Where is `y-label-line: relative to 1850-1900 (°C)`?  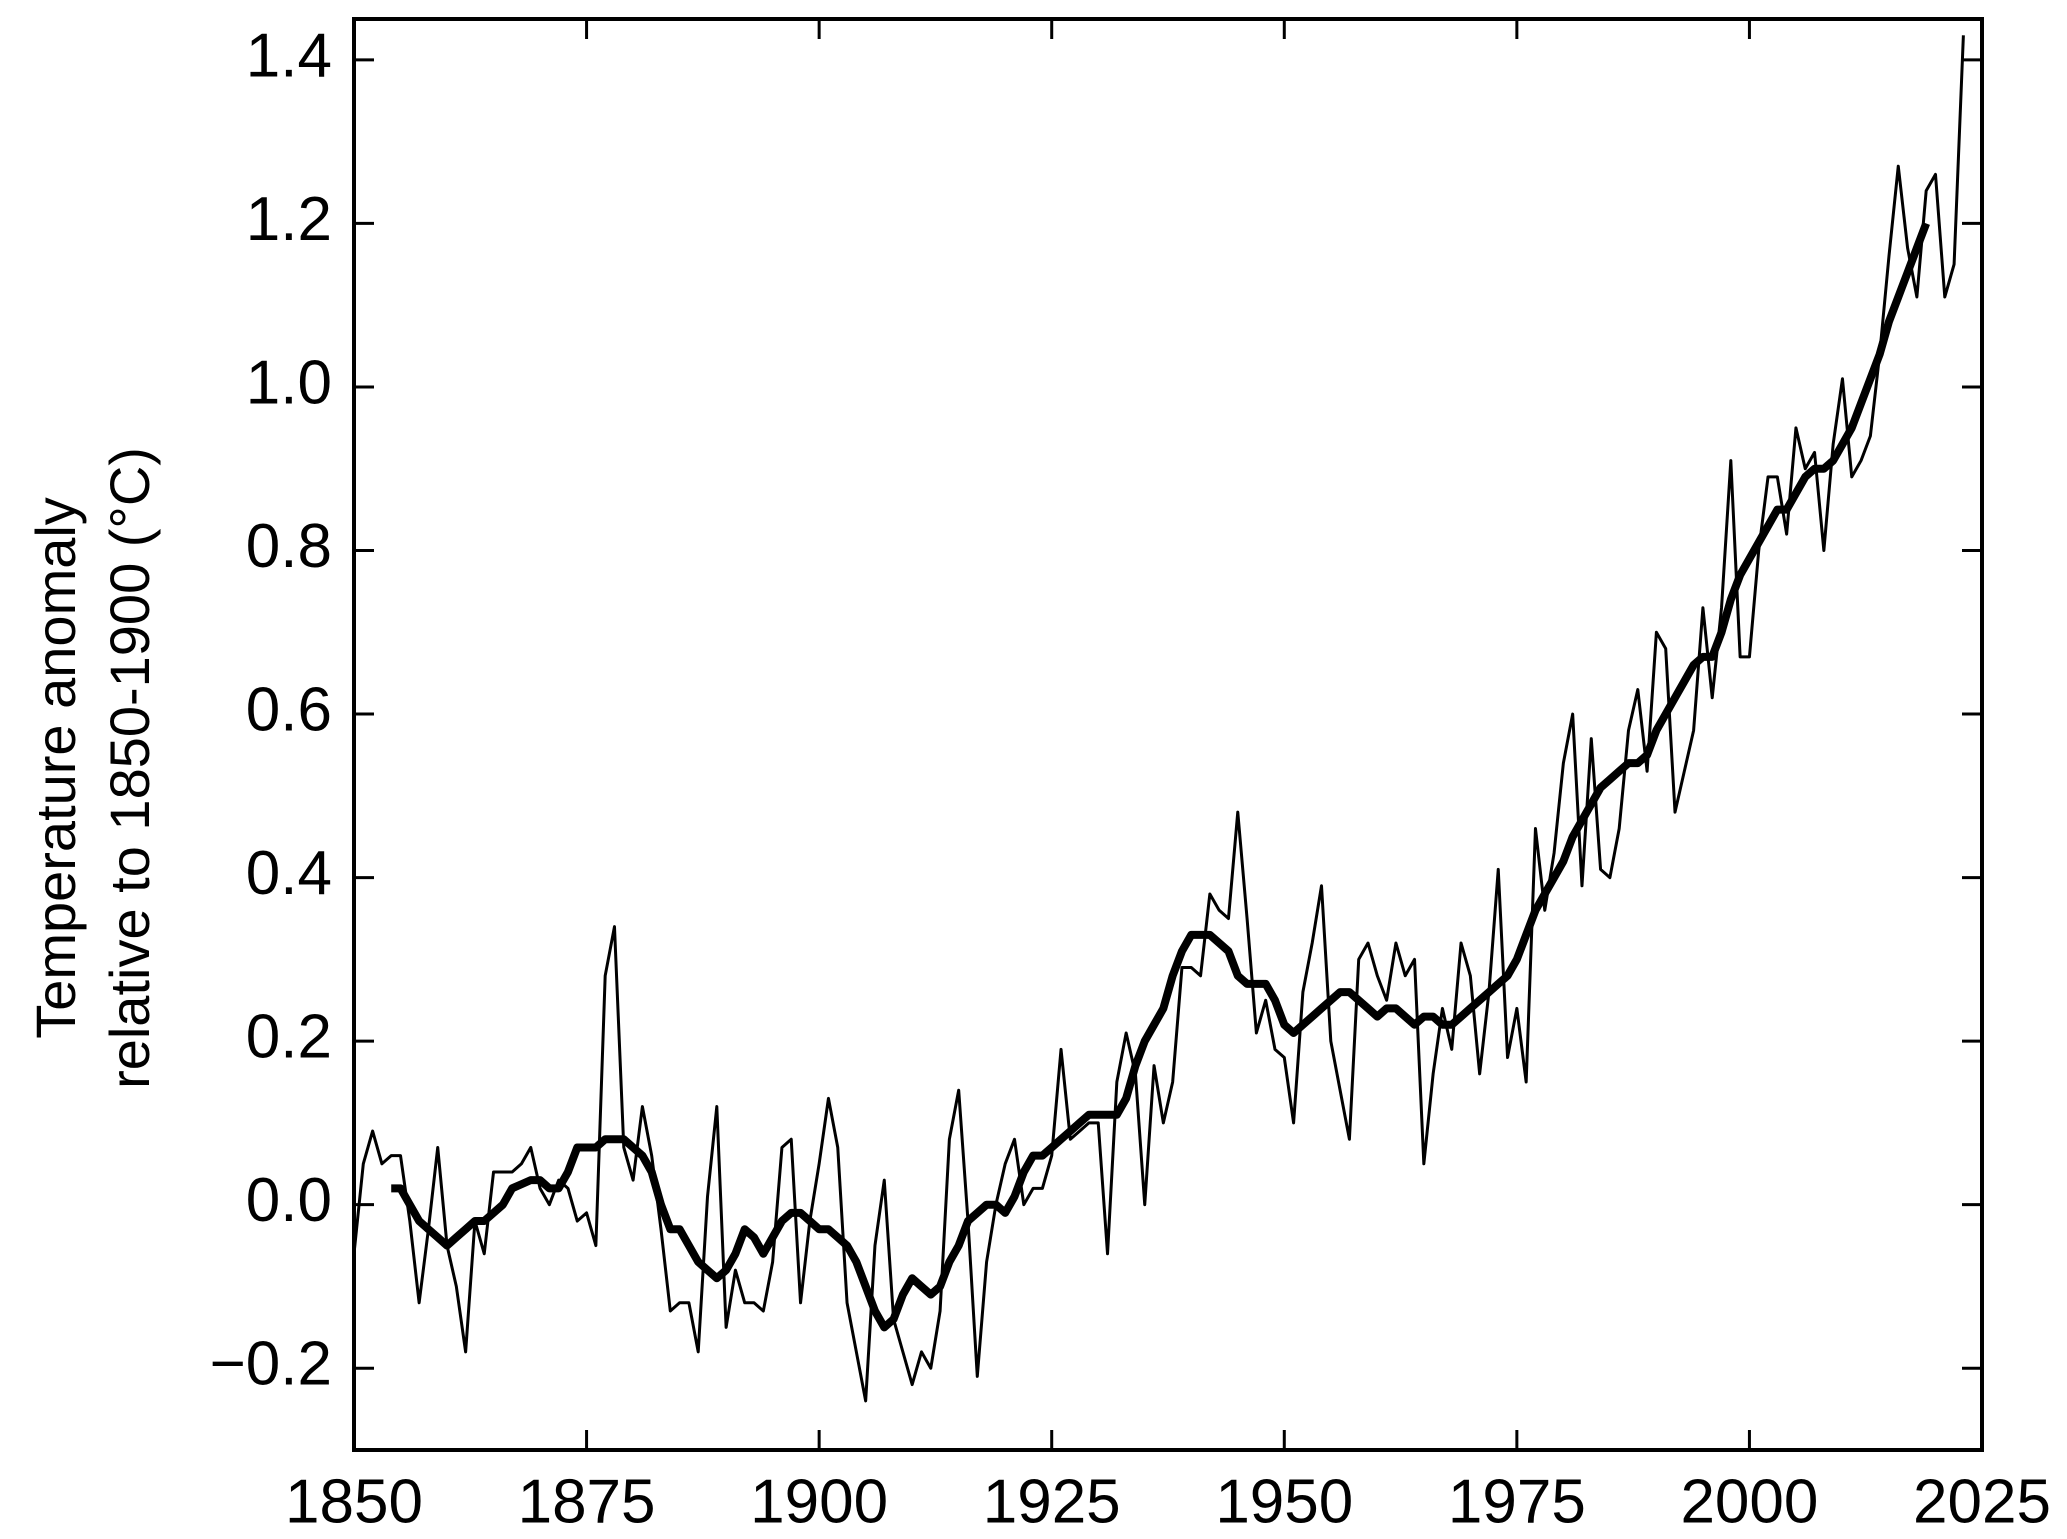
y-label-line: relative to 1850-1900 (°C) is located at coordinates (129, 768).